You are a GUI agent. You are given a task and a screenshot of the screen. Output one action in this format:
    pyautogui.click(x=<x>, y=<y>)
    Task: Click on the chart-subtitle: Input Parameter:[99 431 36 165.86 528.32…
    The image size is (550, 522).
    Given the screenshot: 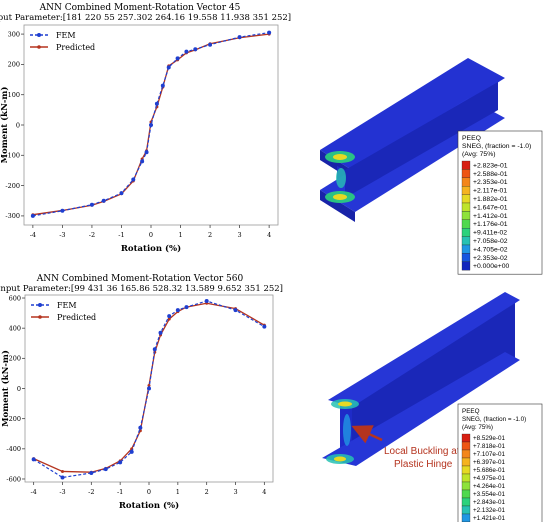 What is the action you would take?
    pyautogui.click(x=141, y=289)
    